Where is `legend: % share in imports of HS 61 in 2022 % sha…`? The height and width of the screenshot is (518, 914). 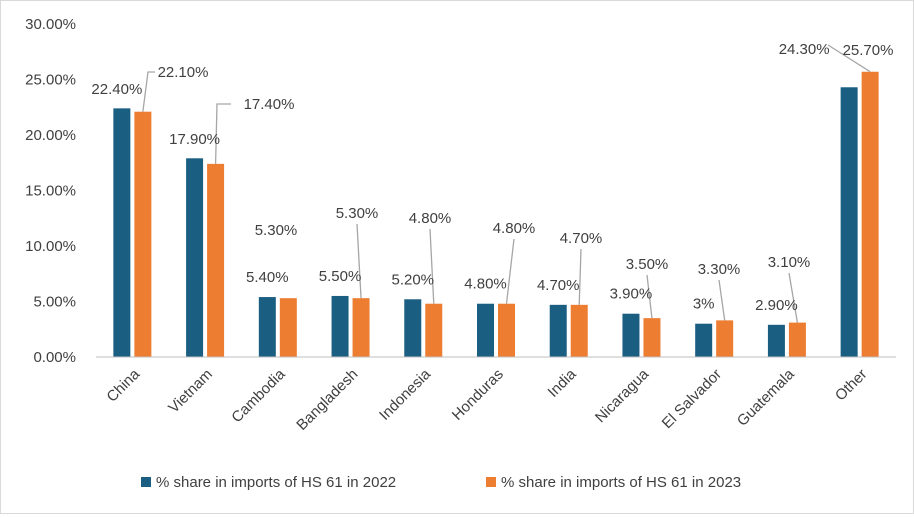 legend: % share in imports of HS 61 in 2022 % sha… is located at coordinates (441, 482).